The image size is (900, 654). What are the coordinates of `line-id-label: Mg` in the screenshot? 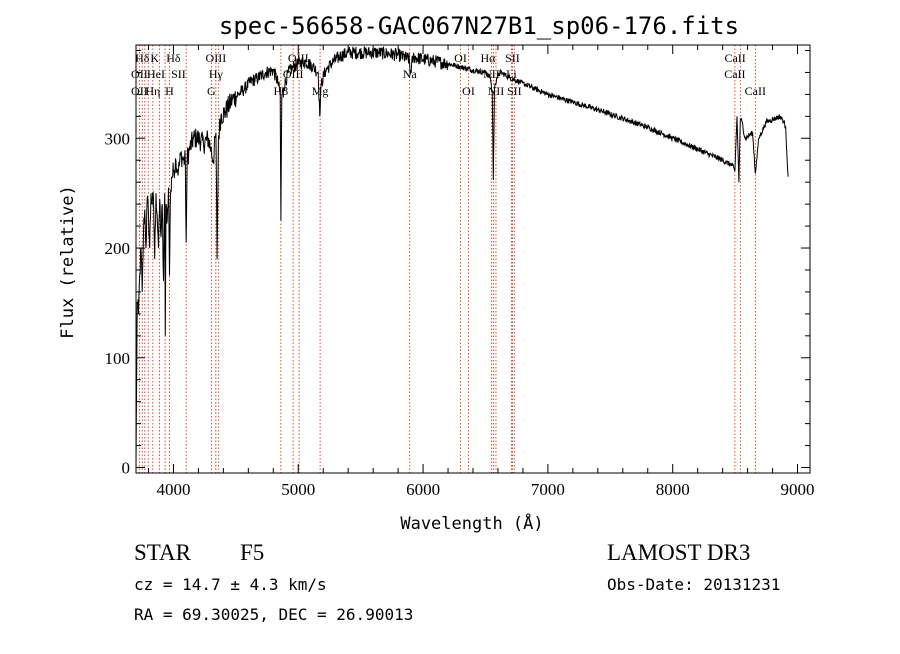 It's located at (320, 91).